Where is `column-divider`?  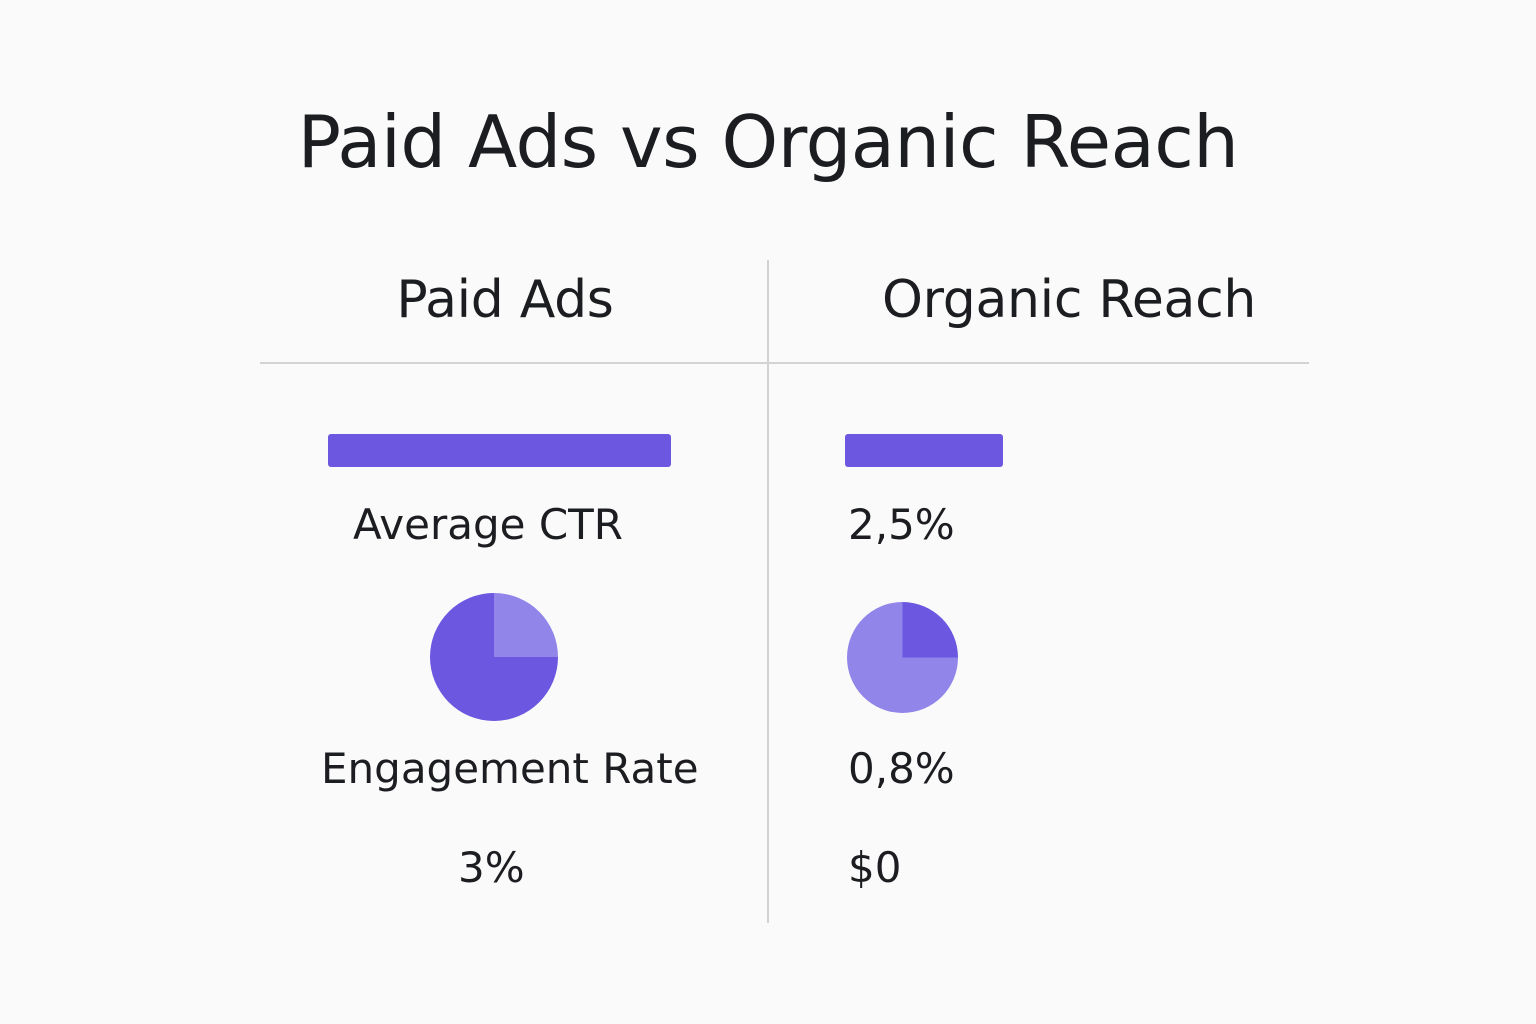
column-divider is located at coordinates (768, 591).